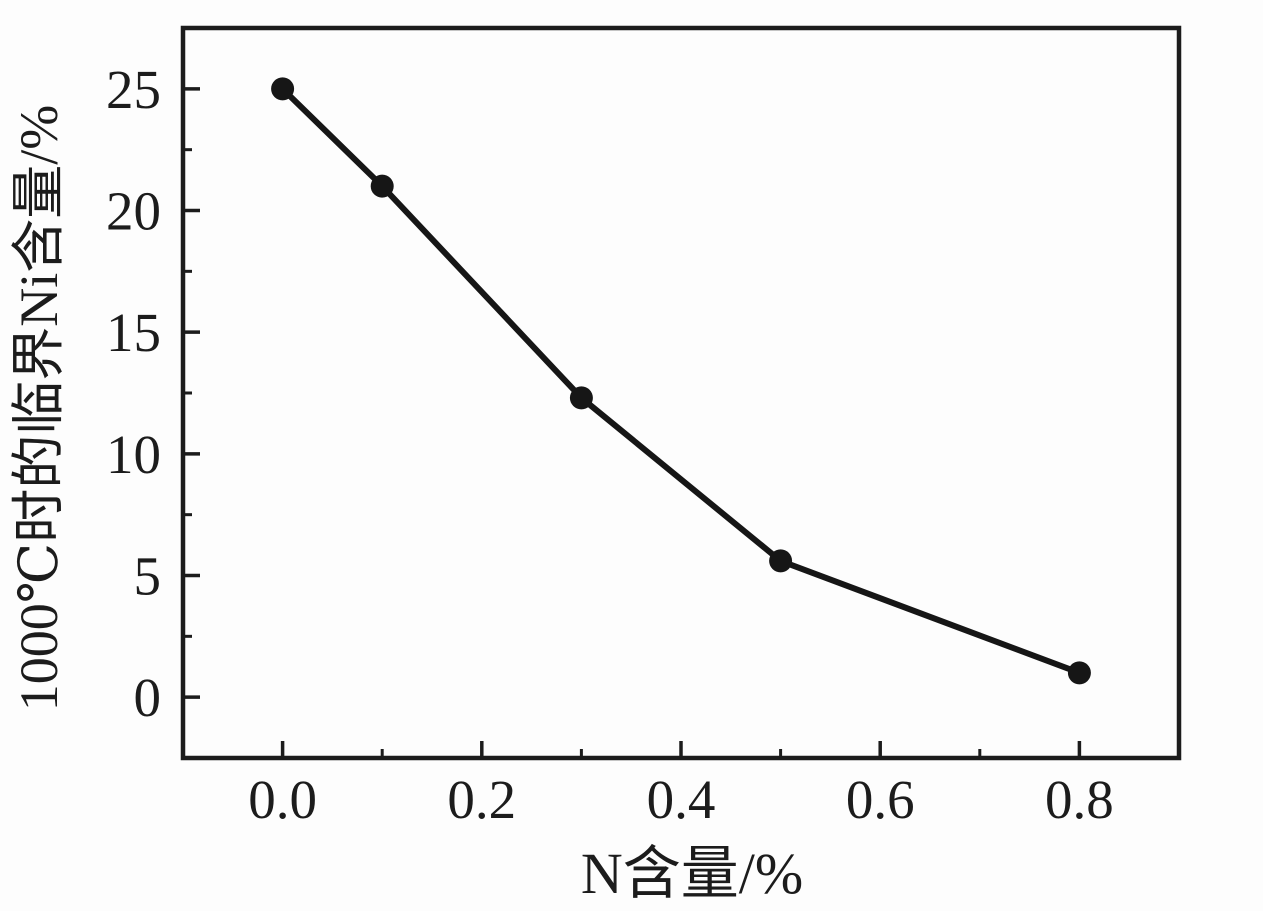 The image size is (1263, 911). What do you see at coordinates (282, 799) in the screenshot?
I see `x-tick-label: 0.0` at bounding box center [282, 799].